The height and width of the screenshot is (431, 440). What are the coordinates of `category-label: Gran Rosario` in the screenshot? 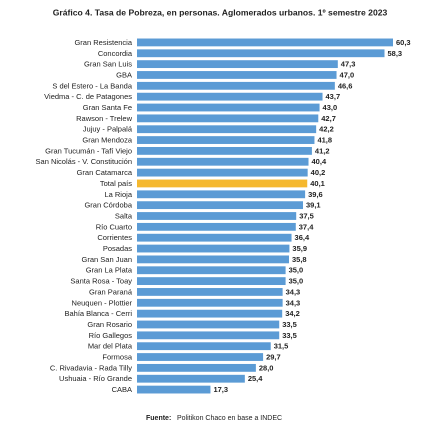 It's located at (109, 324).